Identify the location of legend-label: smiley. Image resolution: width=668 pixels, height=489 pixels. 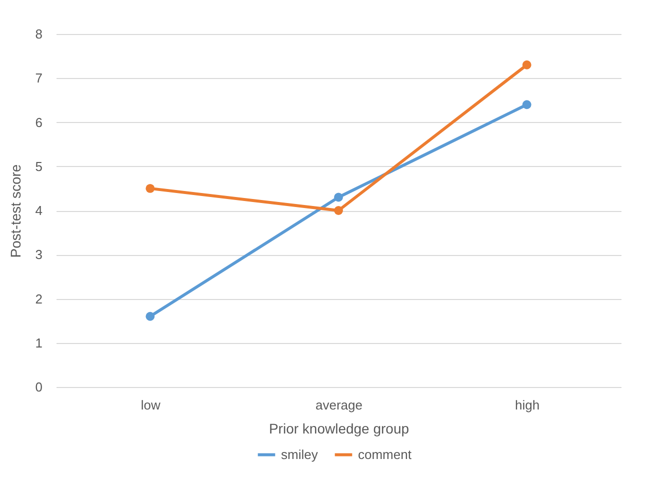
(299, 454).